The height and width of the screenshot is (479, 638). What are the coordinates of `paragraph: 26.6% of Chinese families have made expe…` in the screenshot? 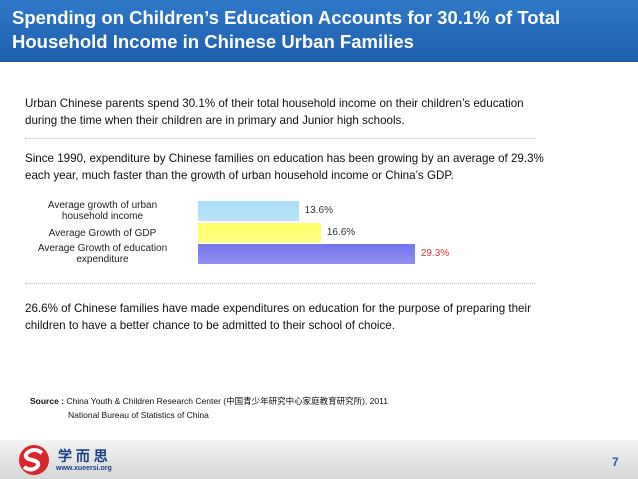 It's located at (278, 317).